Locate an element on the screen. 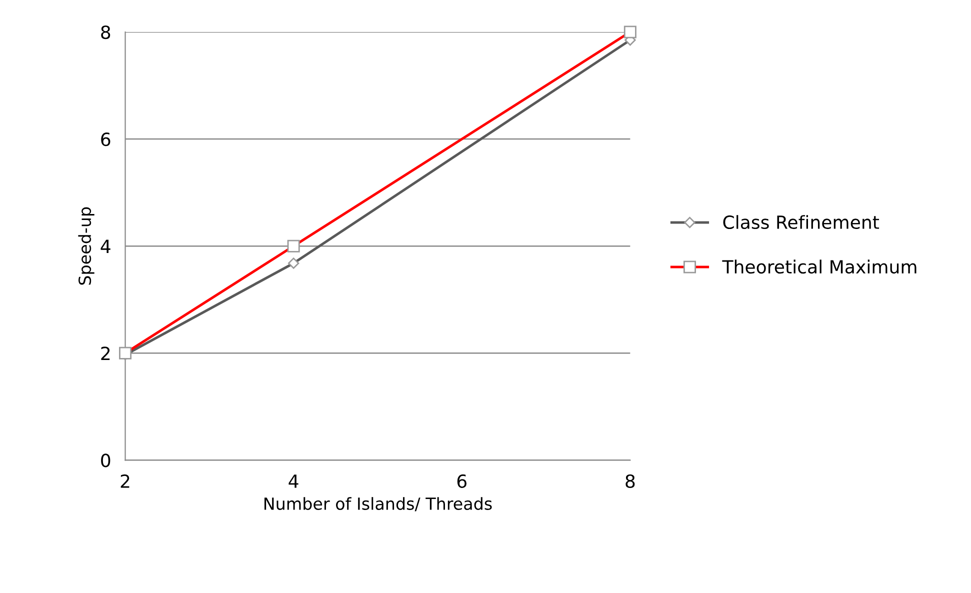 This screenshot has width=971, height=593. y-tick-label: 8 is located at coordinates (105, 32).